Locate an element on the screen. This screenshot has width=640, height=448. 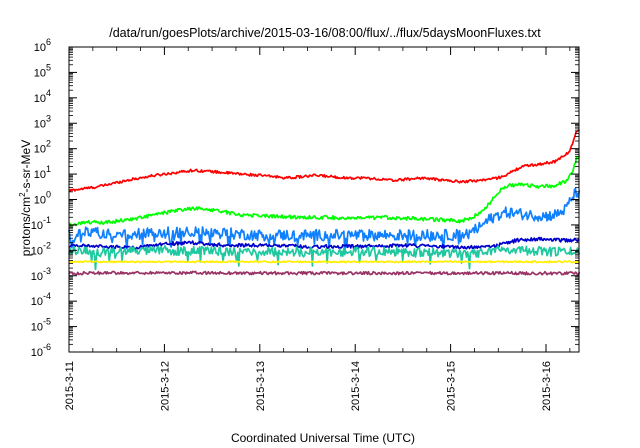
y-axis-label-units: -s-sr-MeV is located at coordinates (26, 166).